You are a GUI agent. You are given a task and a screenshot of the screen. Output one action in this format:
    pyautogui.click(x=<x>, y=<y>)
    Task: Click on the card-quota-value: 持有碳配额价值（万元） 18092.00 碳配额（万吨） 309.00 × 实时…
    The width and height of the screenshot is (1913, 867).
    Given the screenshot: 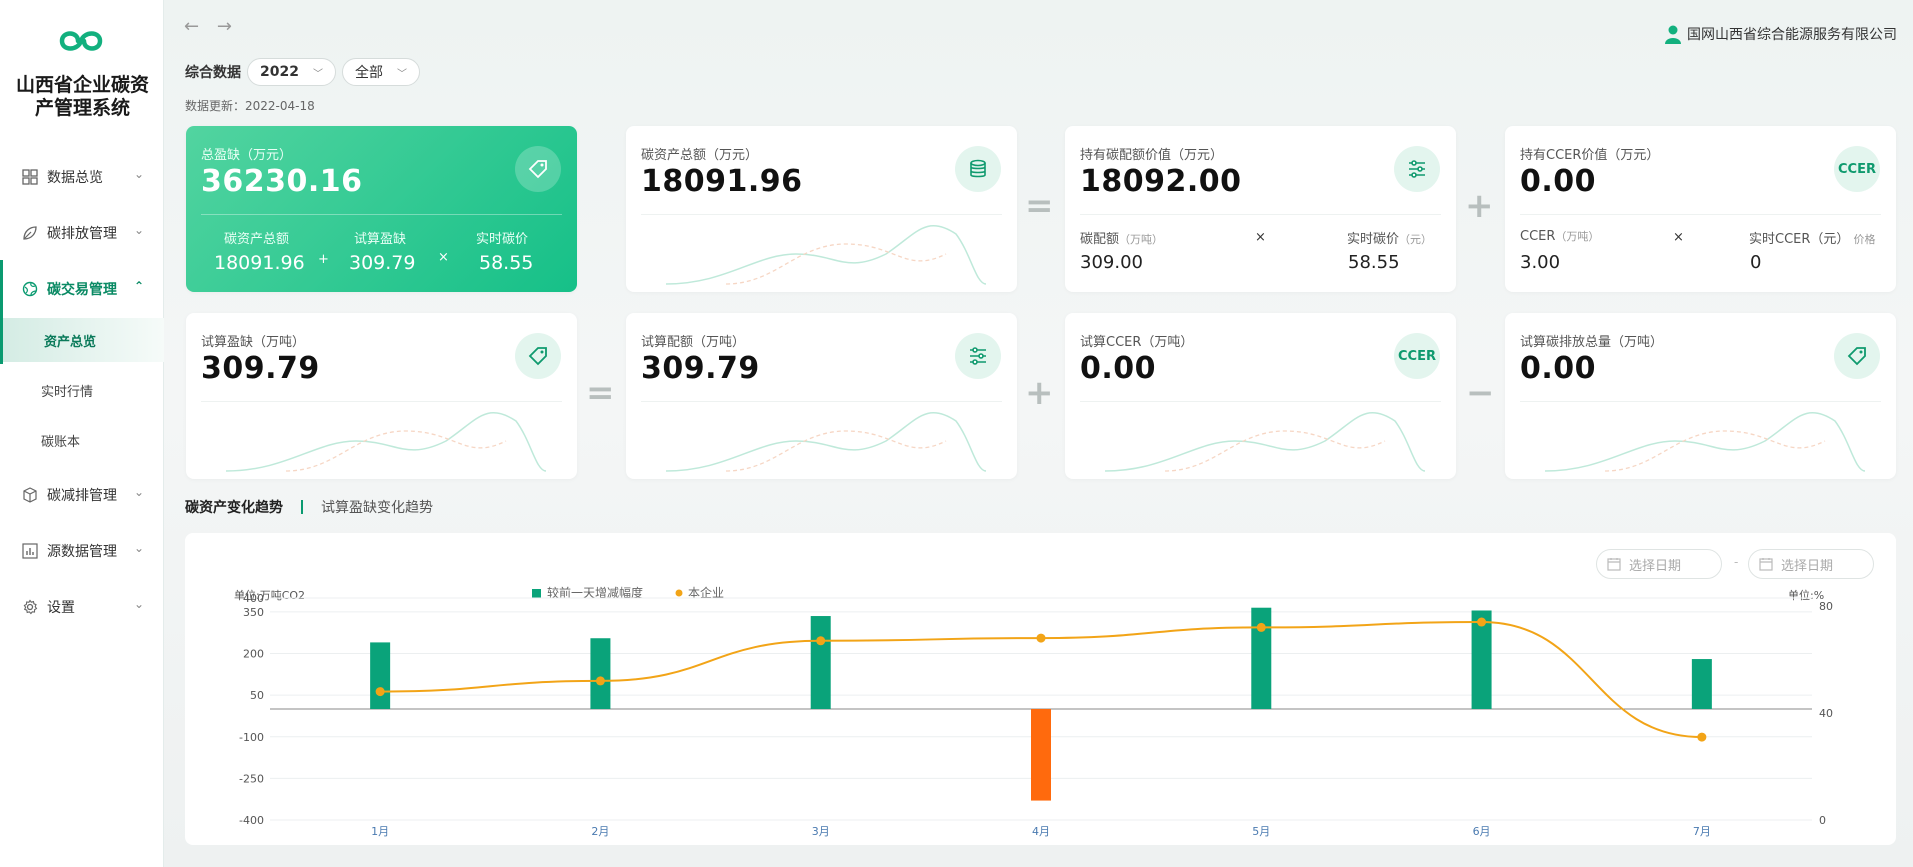 What is the action you would take?
    pyautogui.click(x=1260, y=209)
    